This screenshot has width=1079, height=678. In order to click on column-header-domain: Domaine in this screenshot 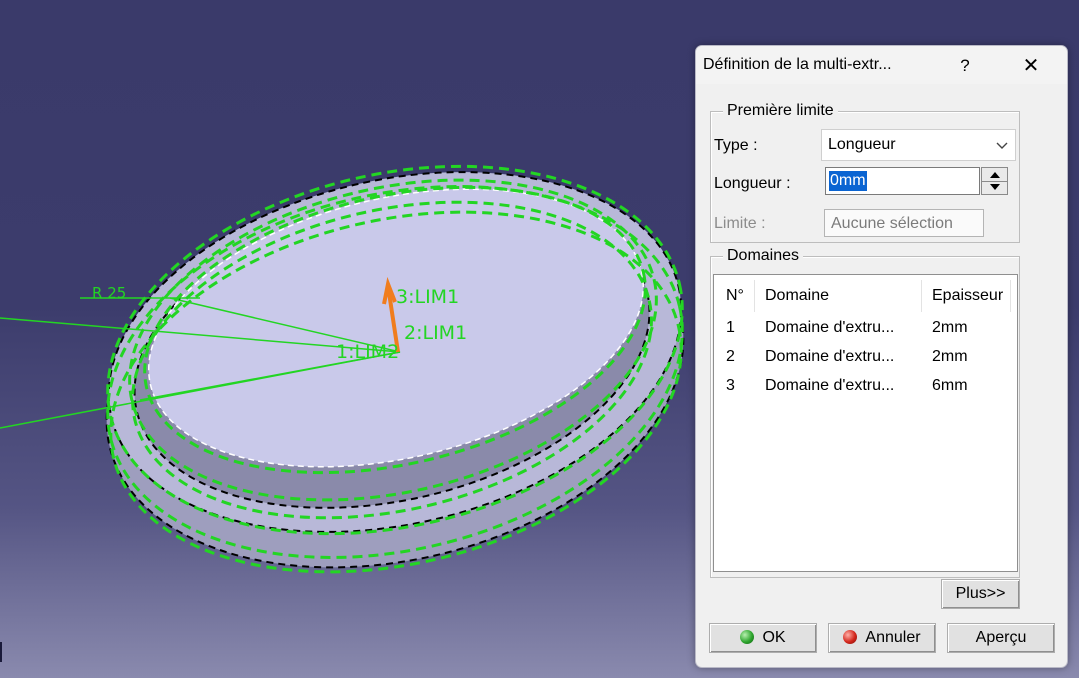, I will do `click(797, 295)`.